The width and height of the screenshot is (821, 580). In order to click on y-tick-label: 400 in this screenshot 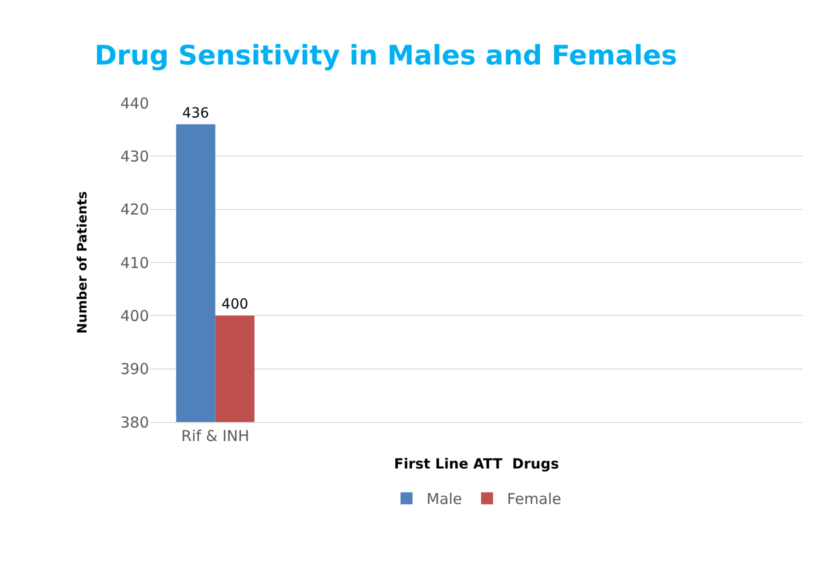, I will do `click(134, 315)`.